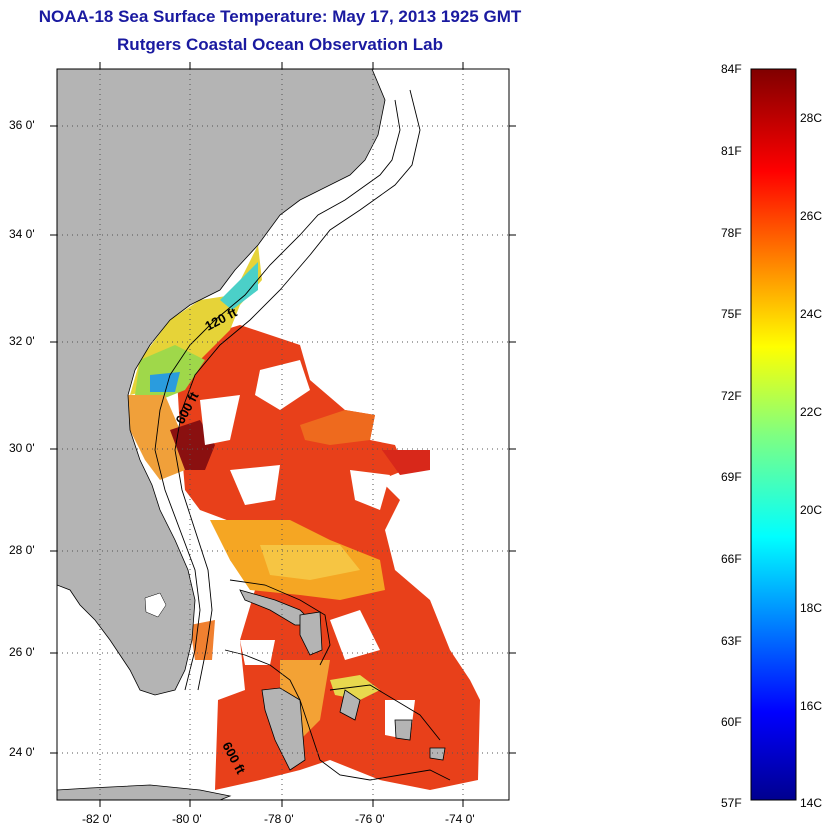  Describe the element at coordinates (811, 803) in the screenshot. I see `colorbar-label-c: 14C` at that location.